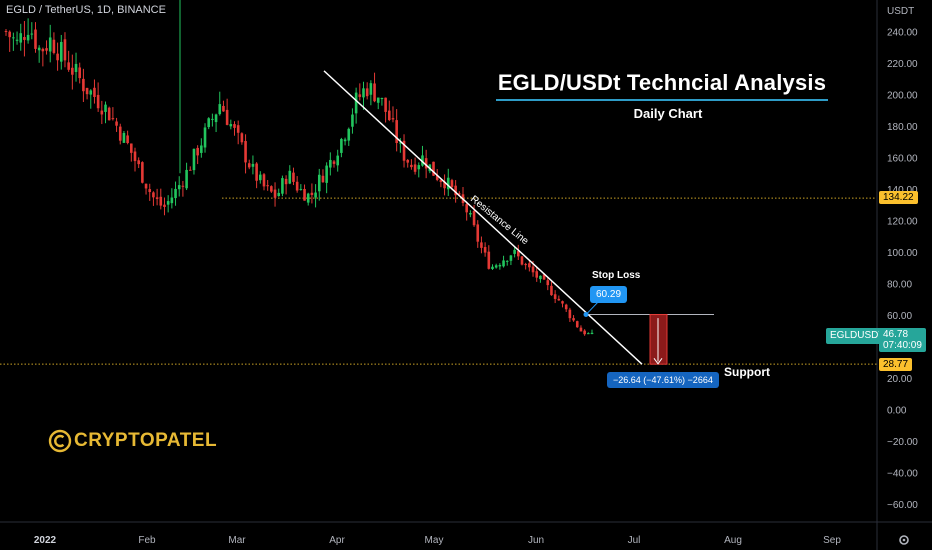 Image resolution: width=932 pixels, height=550 pixels. I want to click on price-tick-label: 60.00, so click(899, 316).